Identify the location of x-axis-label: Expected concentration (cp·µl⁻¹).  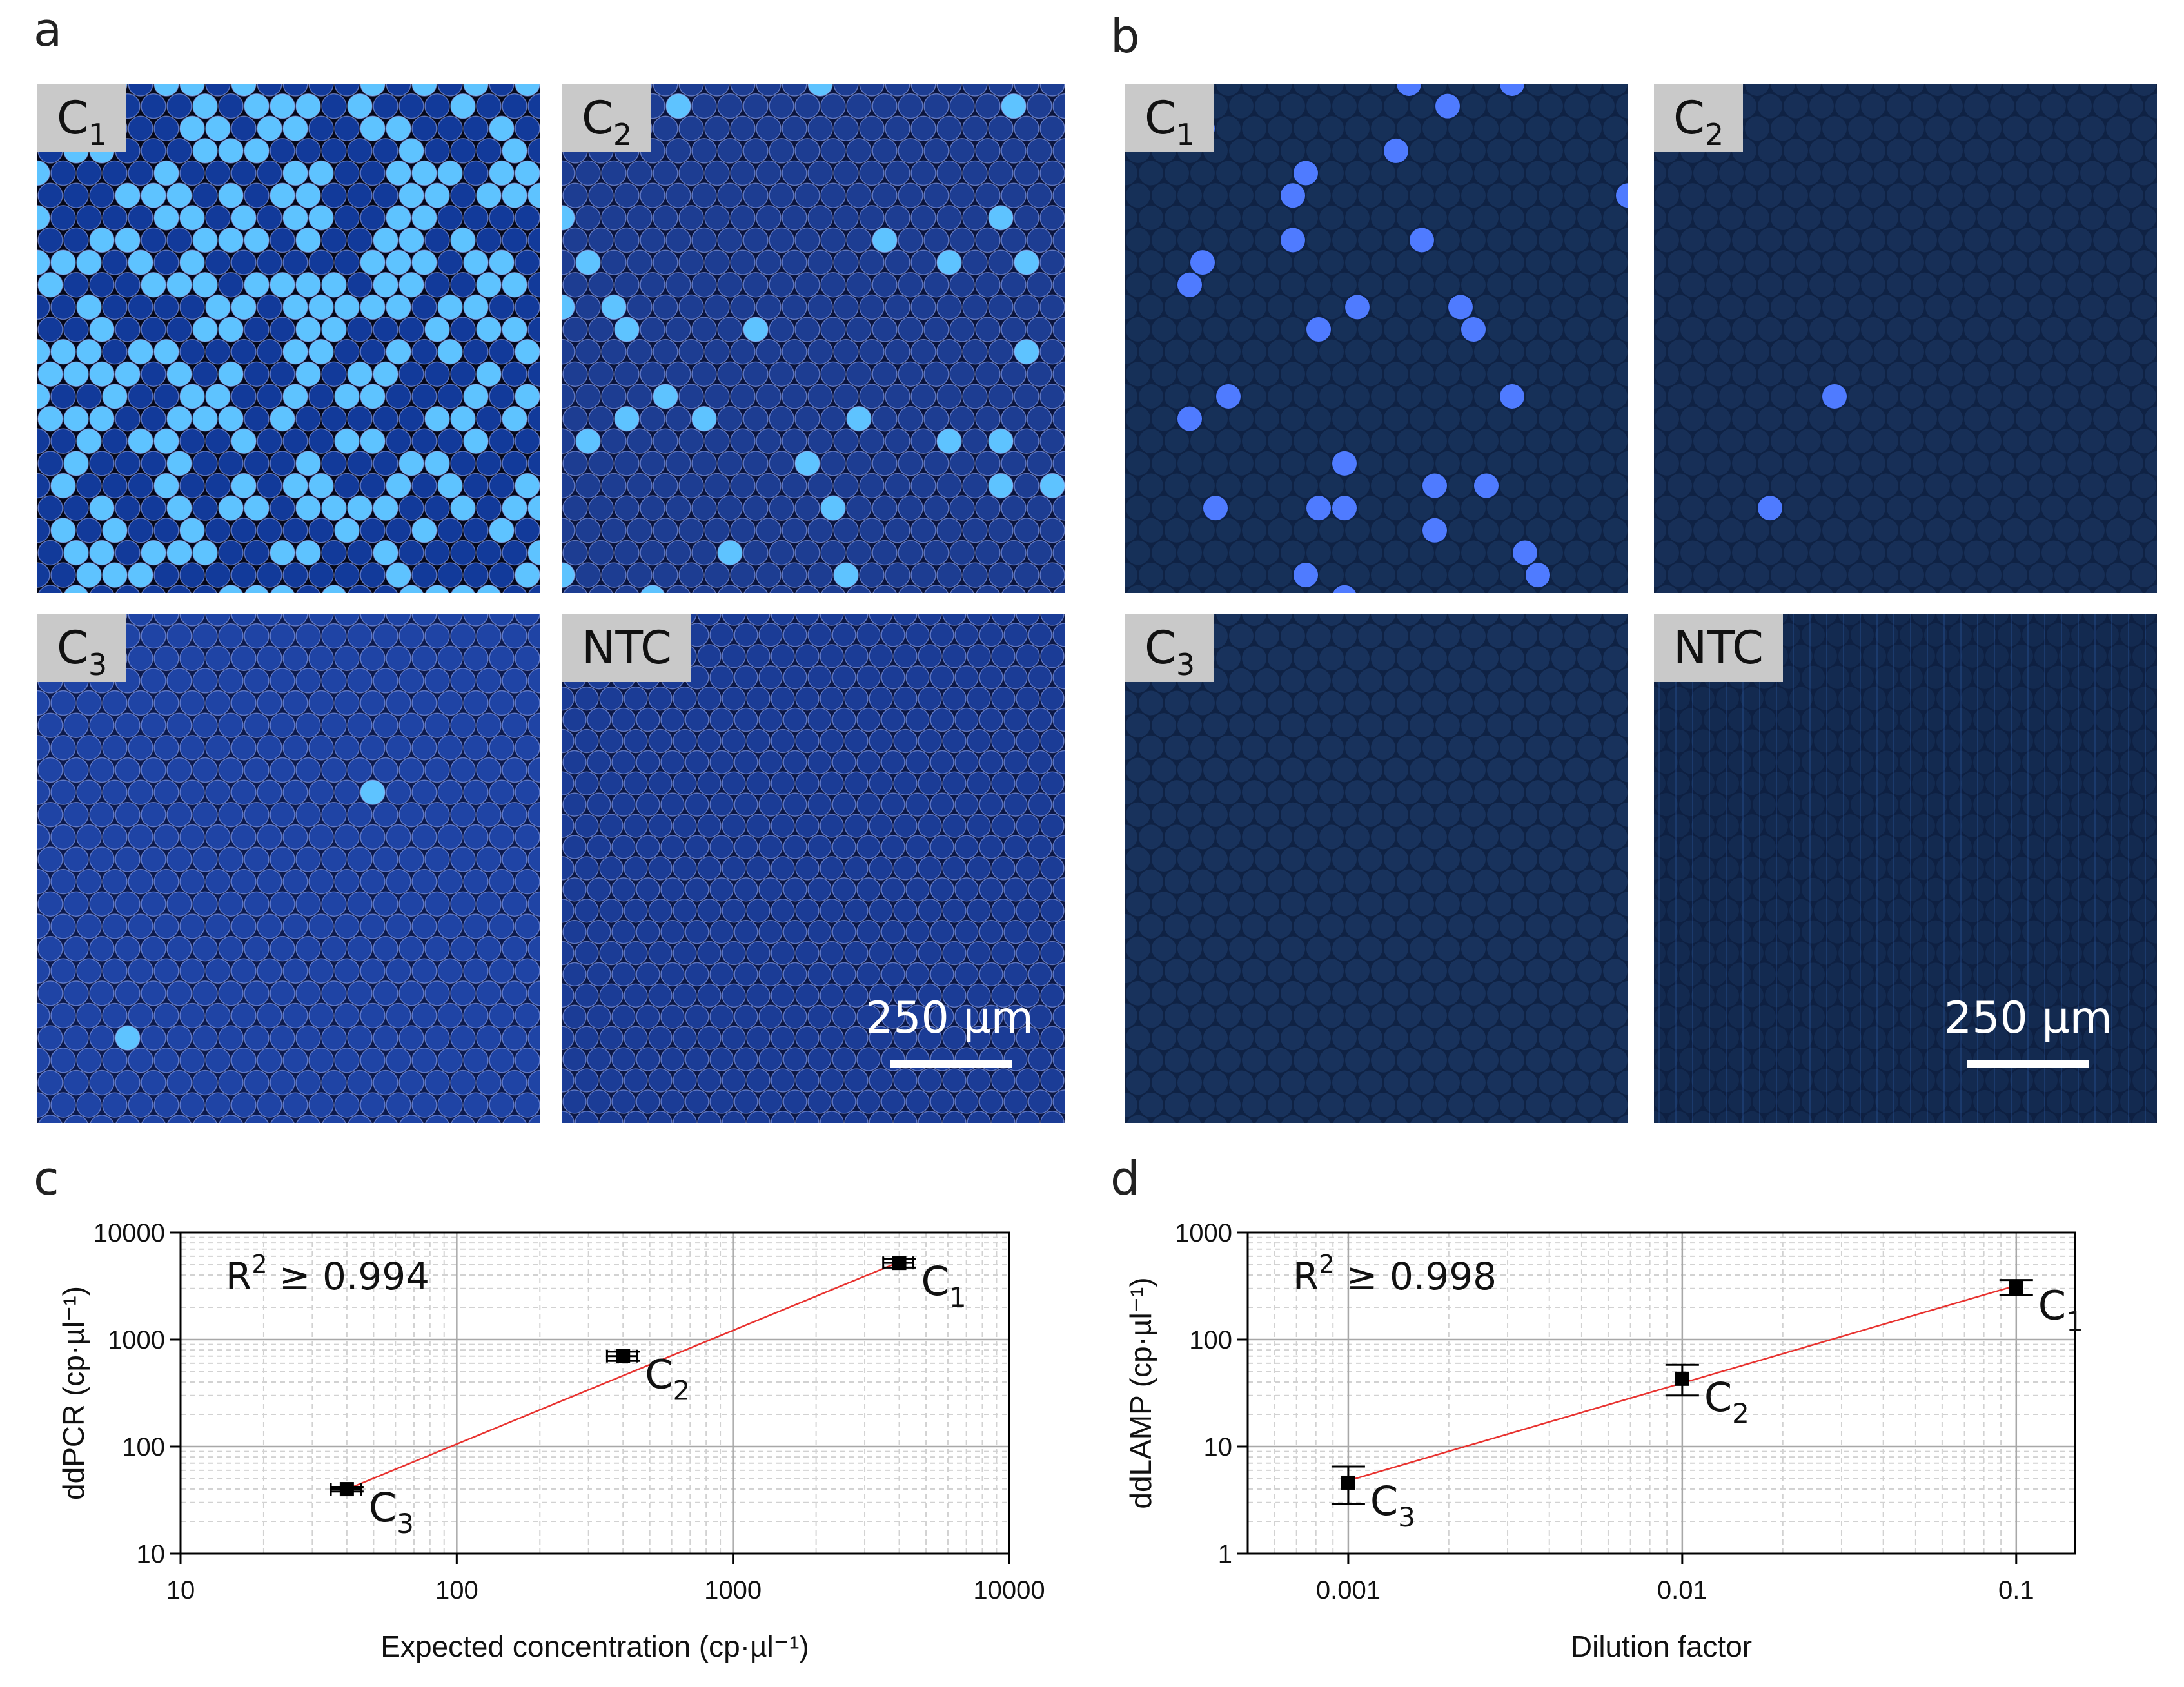
(594, 1646).